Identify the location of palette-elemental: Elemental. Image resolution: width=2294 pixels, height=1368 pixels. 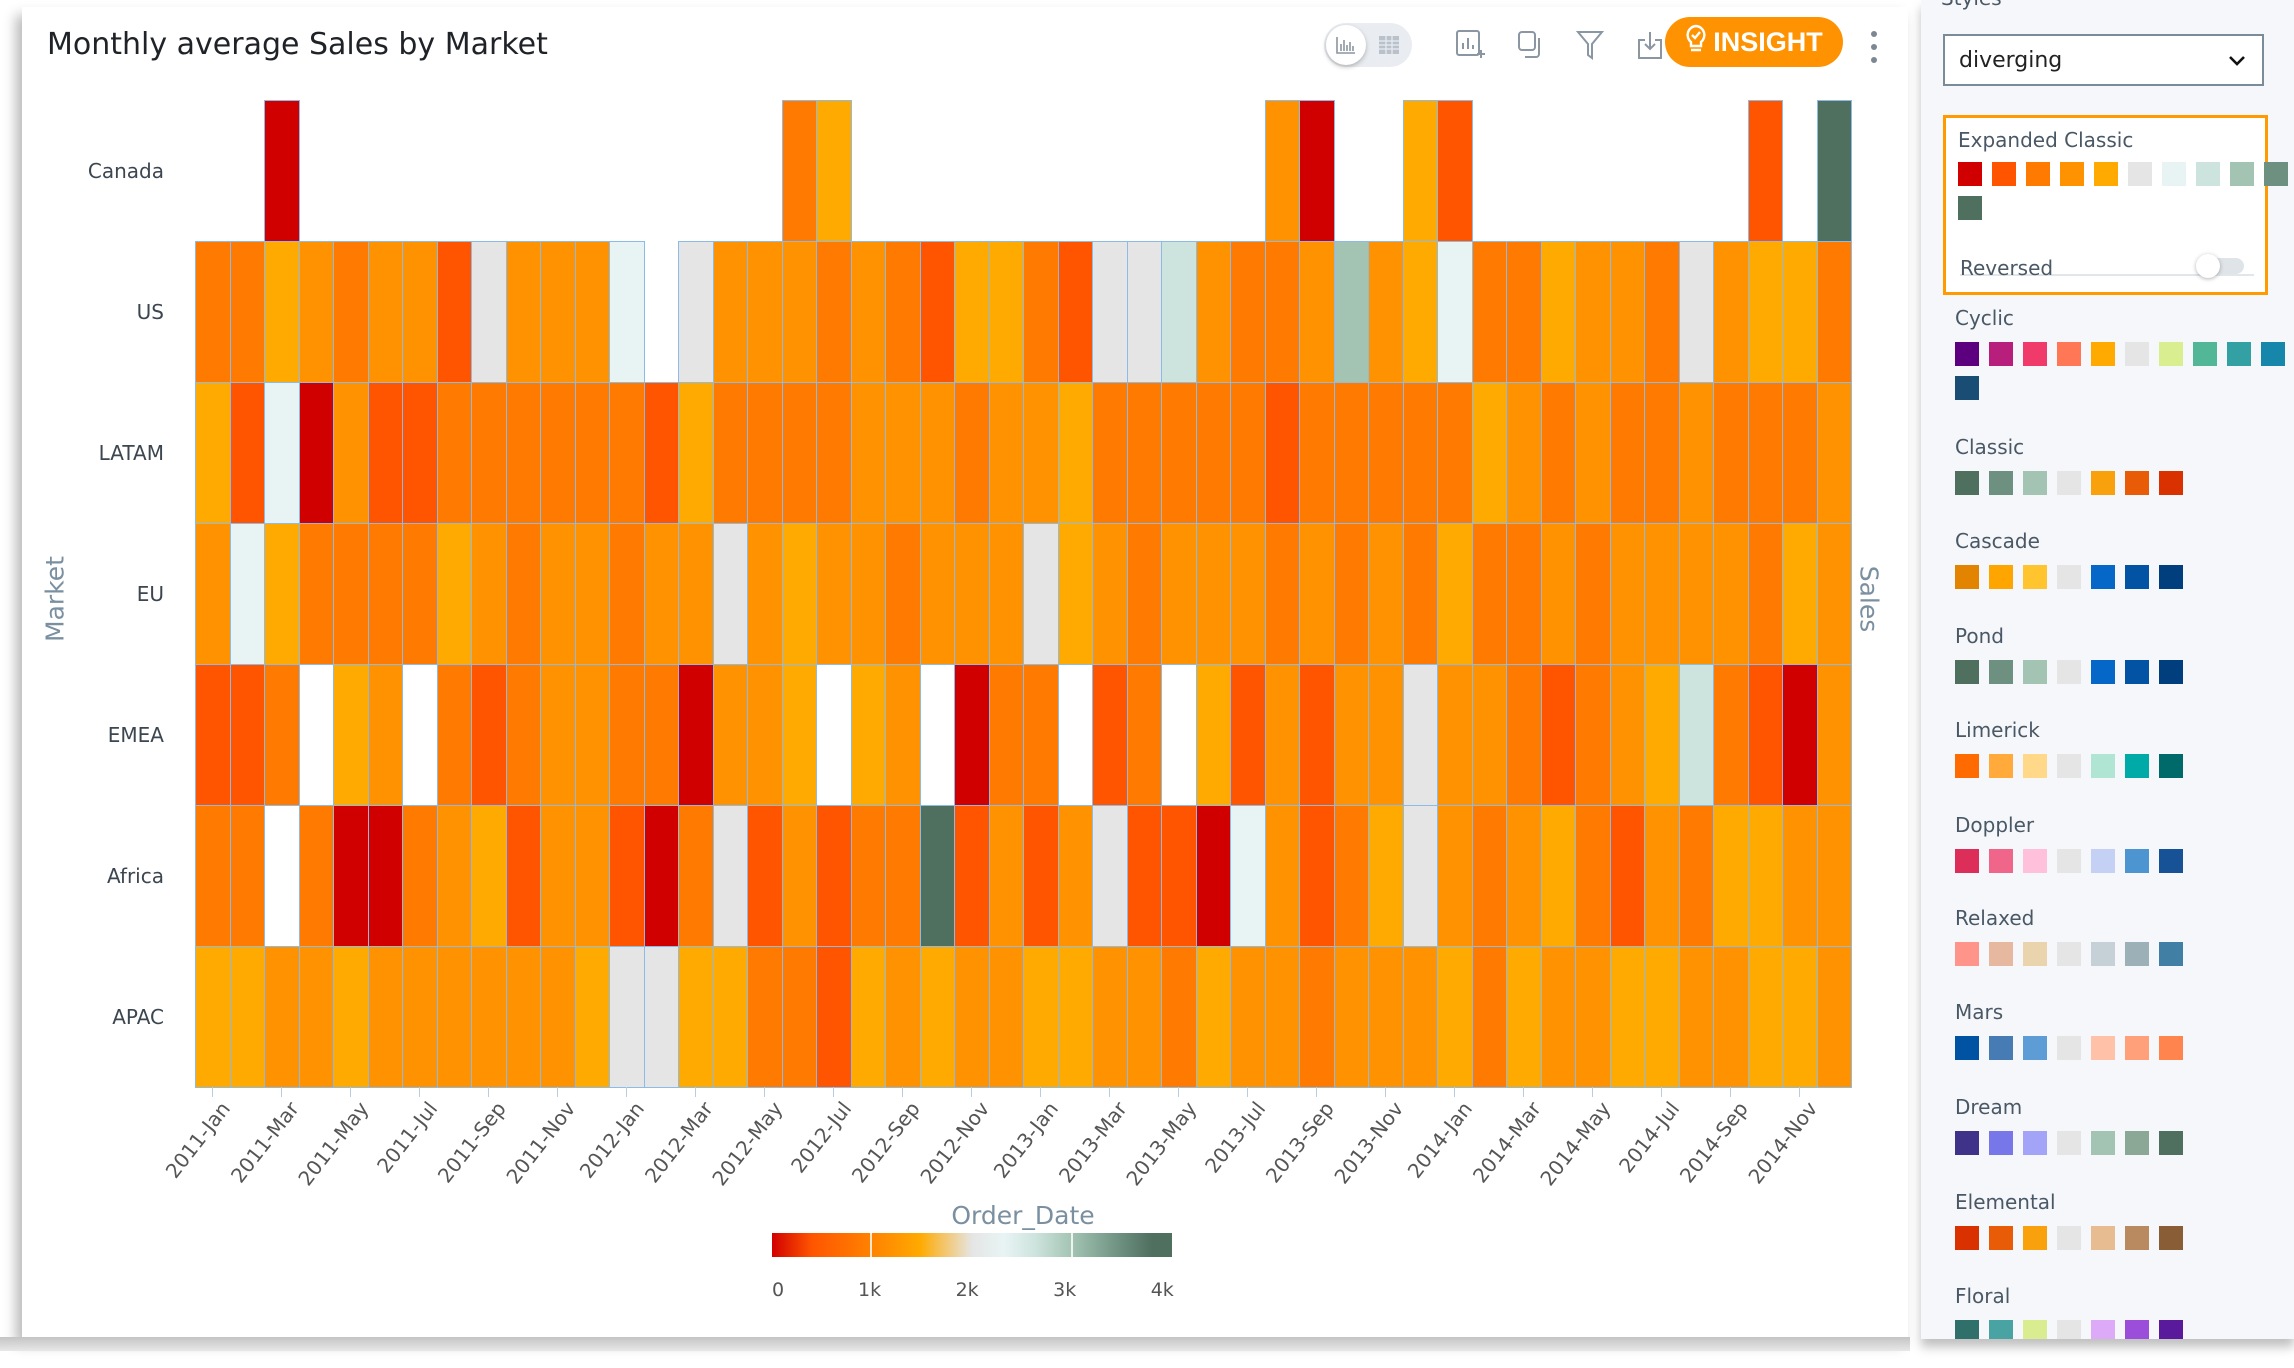
(2124, 1220).